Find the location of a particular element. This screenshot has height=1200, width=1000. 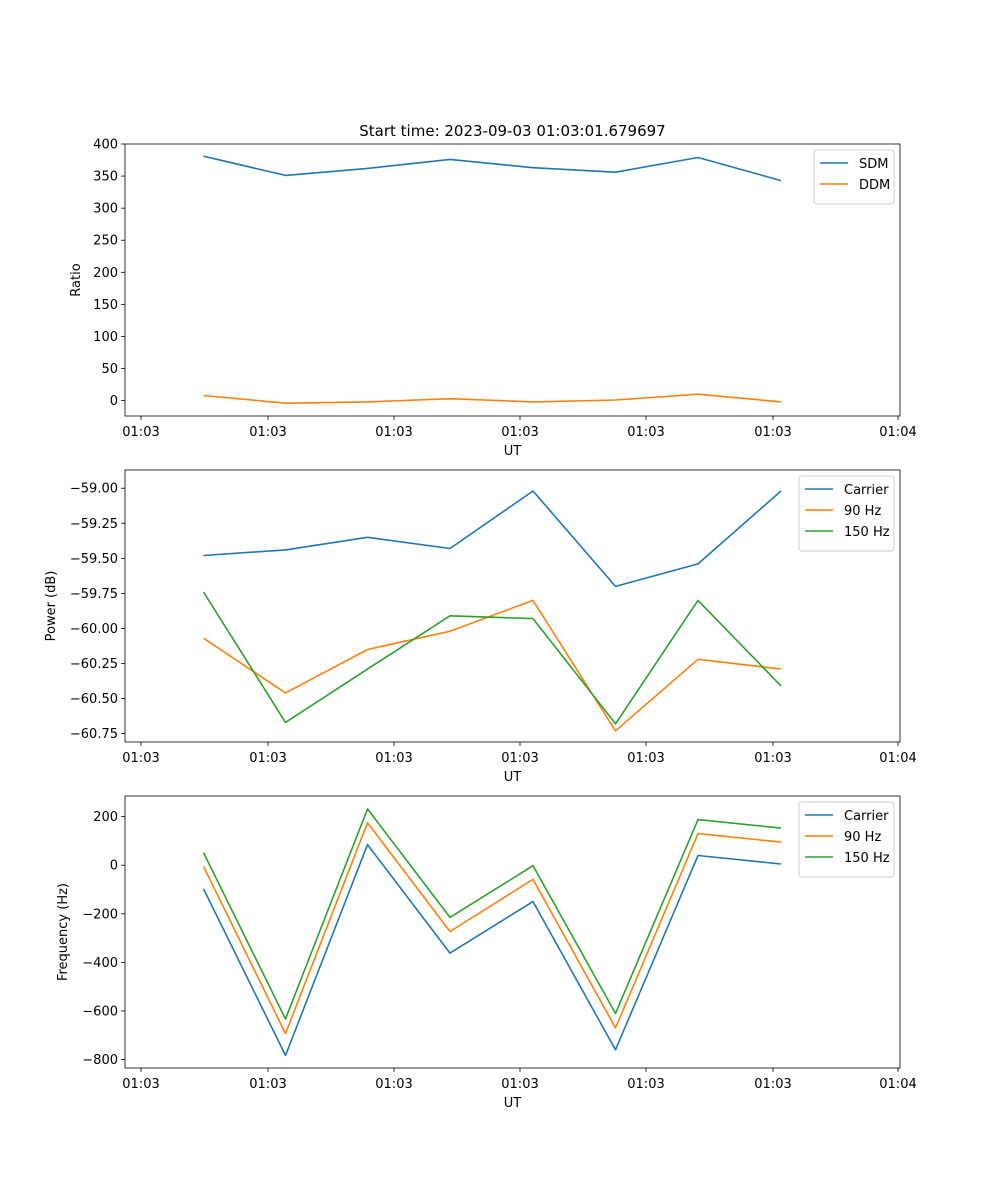

y-tick-label: −60.75 is located at coordinates (94, 734).